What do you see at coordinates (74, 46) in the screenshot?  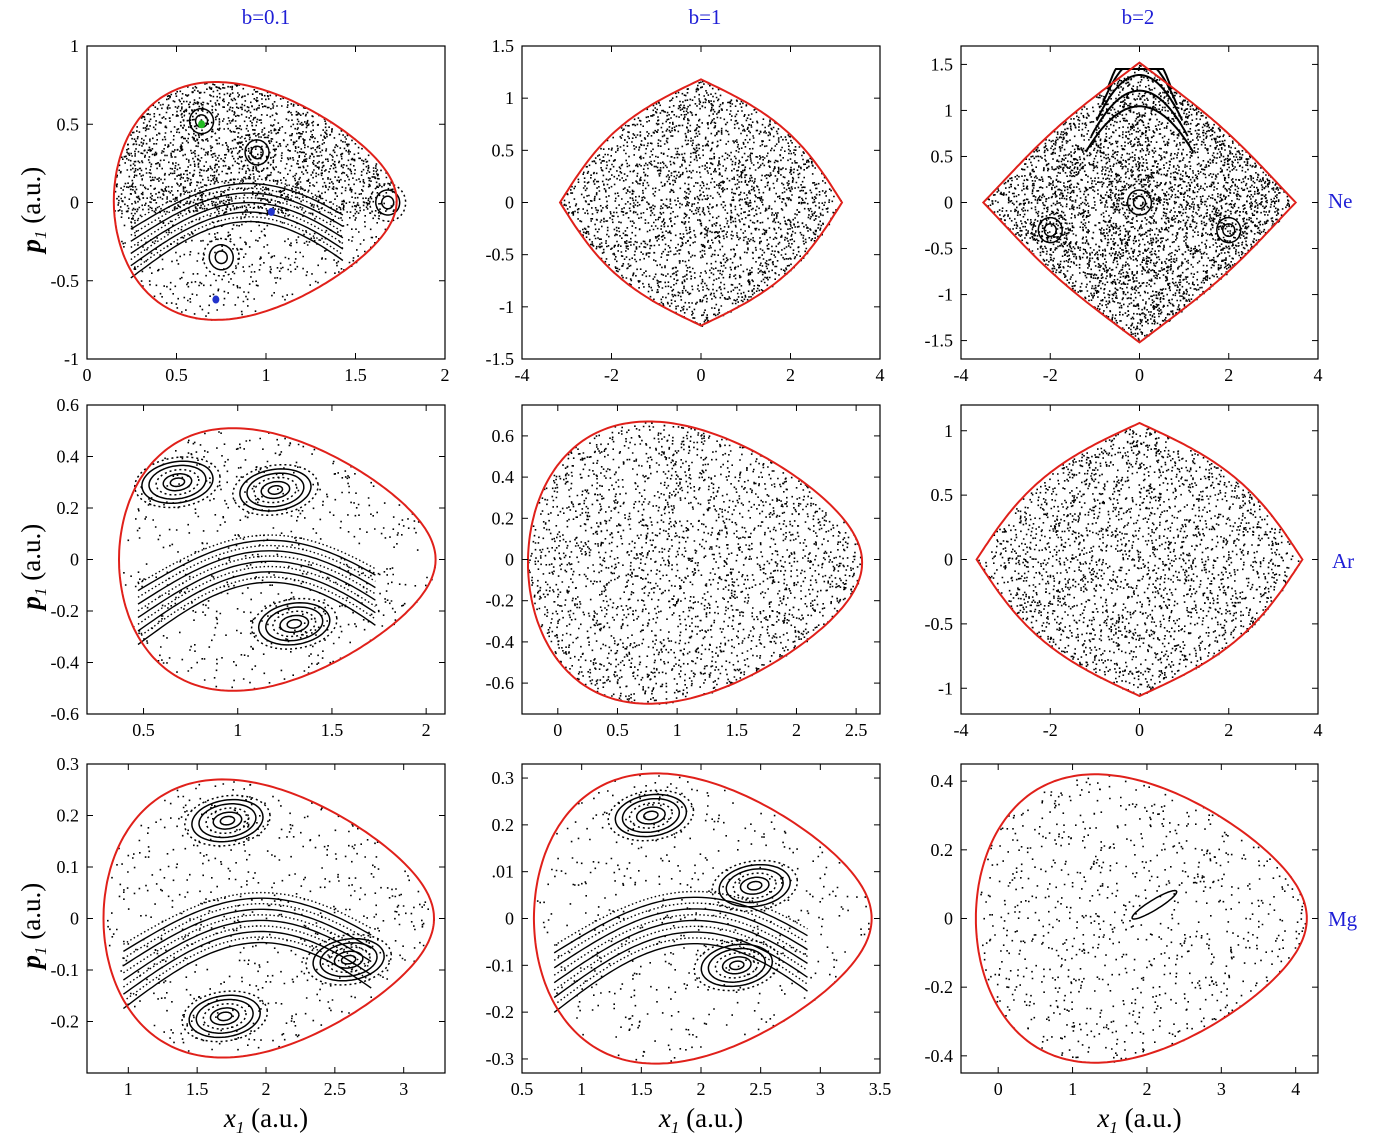 I see `y-tick-label-ne-b01: 1` at bounding box center [74, 46].